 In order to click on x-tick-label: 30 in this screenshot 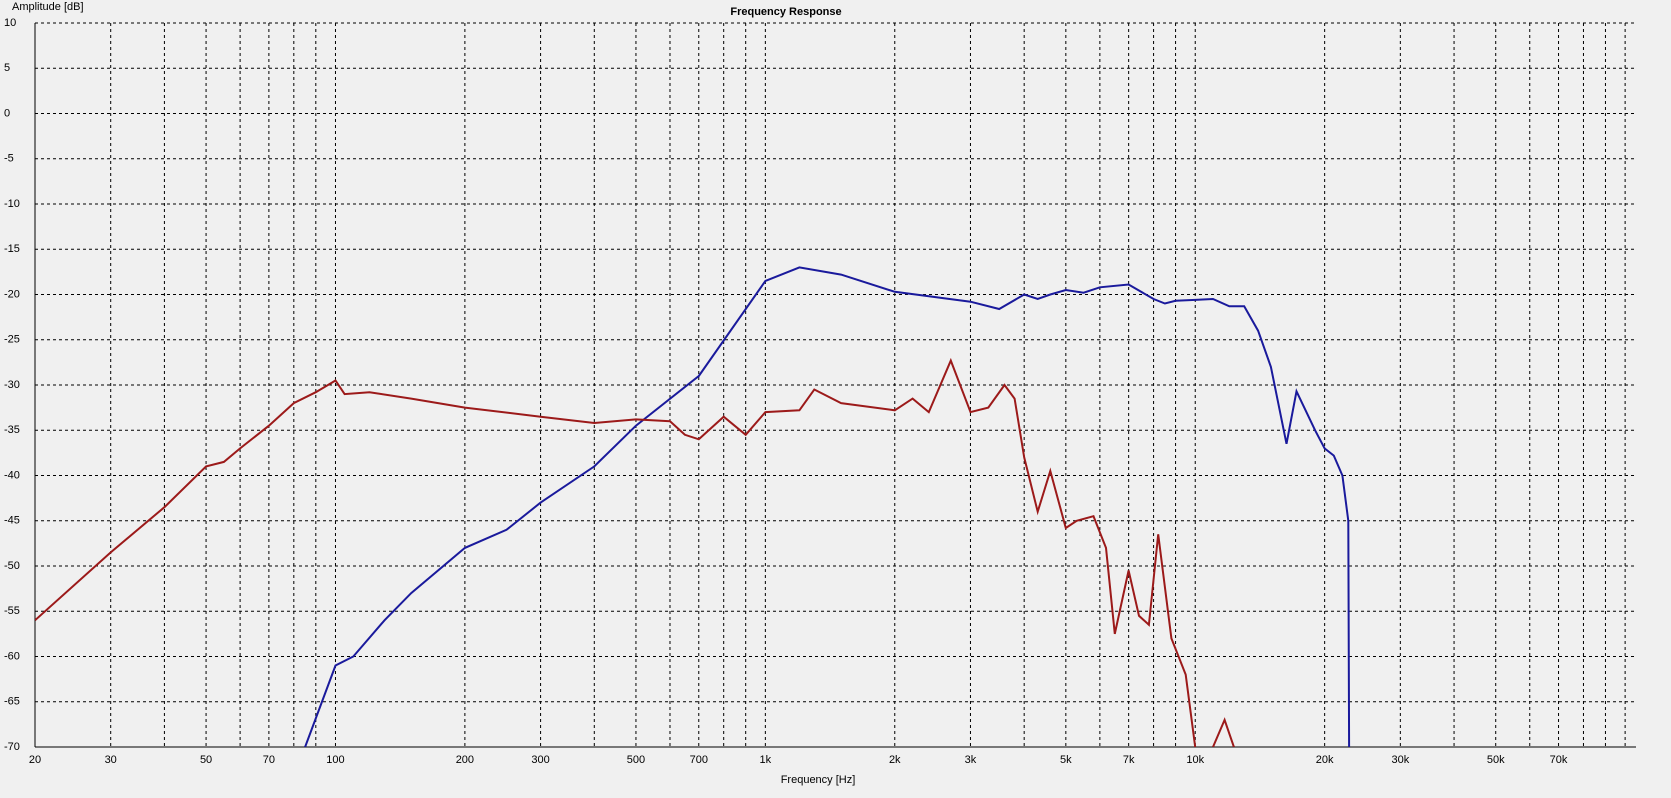, I will do `click(111, 760)`.